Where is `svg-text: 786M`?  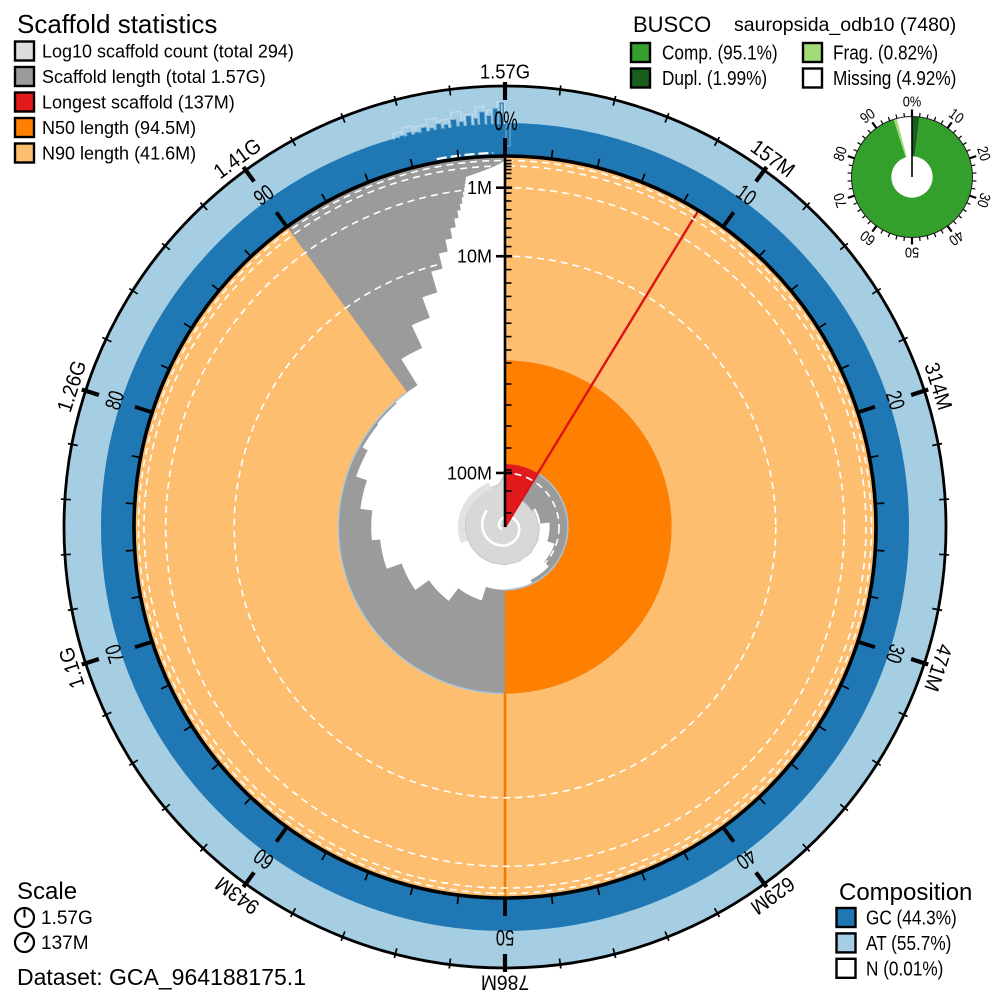 svg-text: 786M is located at coordinates (505, 982).